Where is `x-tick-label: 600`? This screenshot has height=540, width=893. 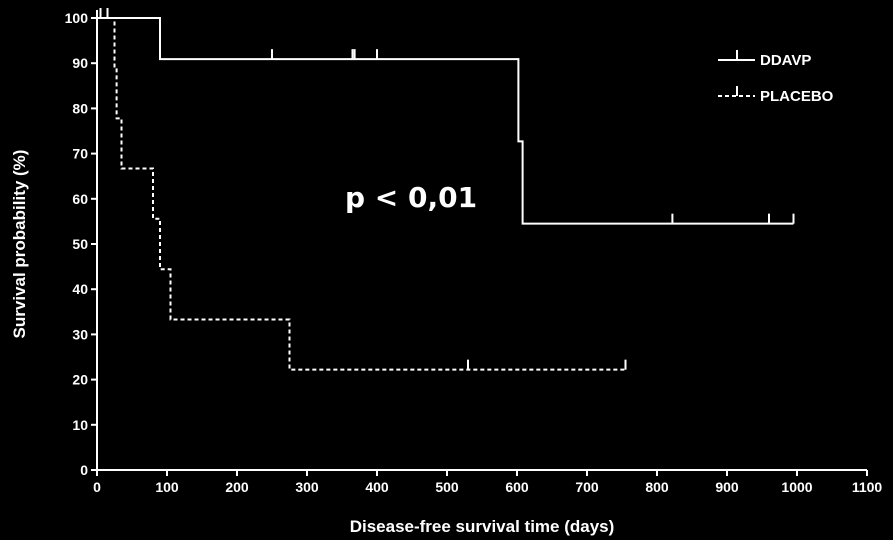 x-tick-label: 600 is located at coordinates (517, 487).